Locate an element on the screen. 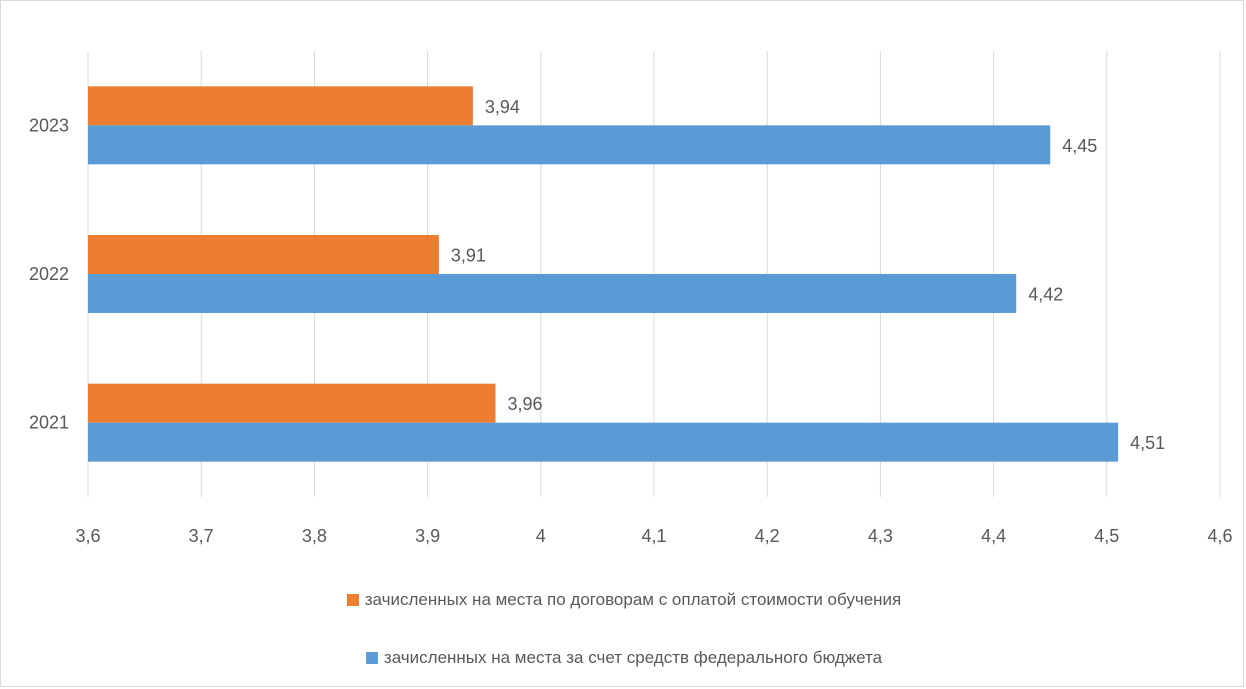  legend-swatch-budget is located at coordinates (371, 658).